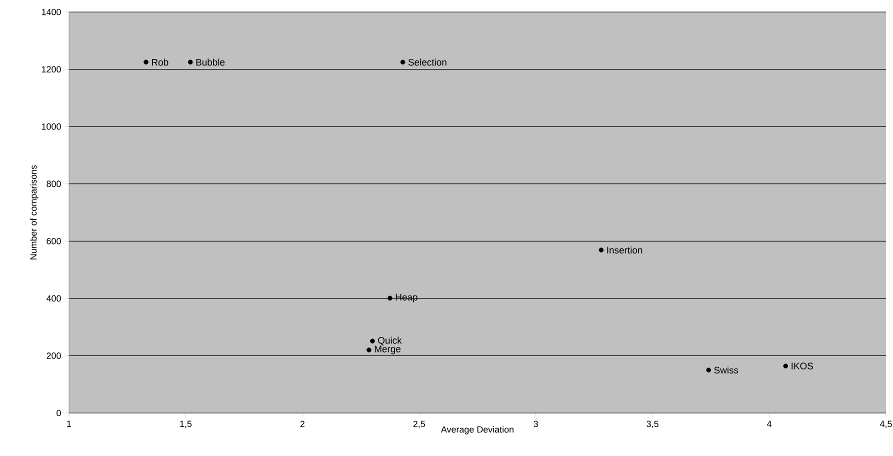 The width and height of the screenshot is (893, 456). Describe the element at coordinates (51, 69) in the screenshot. I see `y-tick-label: 1200` at that location.